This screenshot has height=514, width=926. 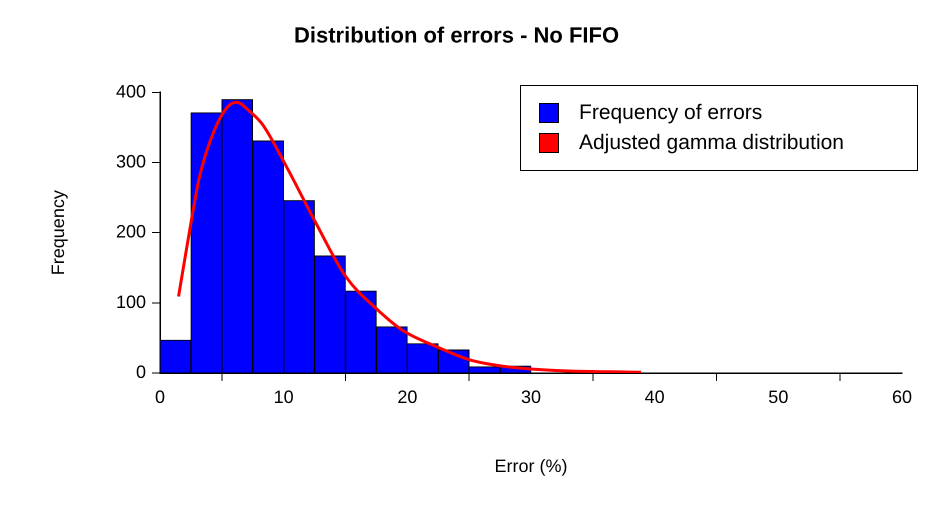 What do you see at coordinates (654, 396) in the screenshot?
I see `x-tick-label: 40` at bounding box center [654, 396].